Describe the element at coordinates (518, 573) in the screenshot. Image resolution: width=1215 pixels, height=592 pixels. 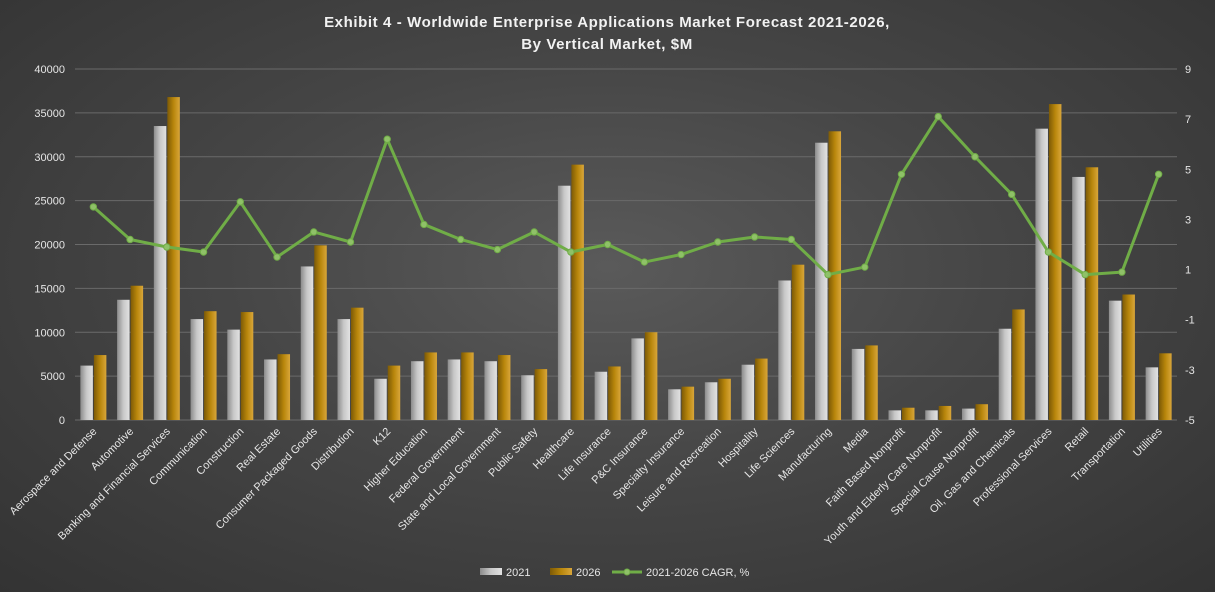
I see `legend-label-2021: 2021` at that location.